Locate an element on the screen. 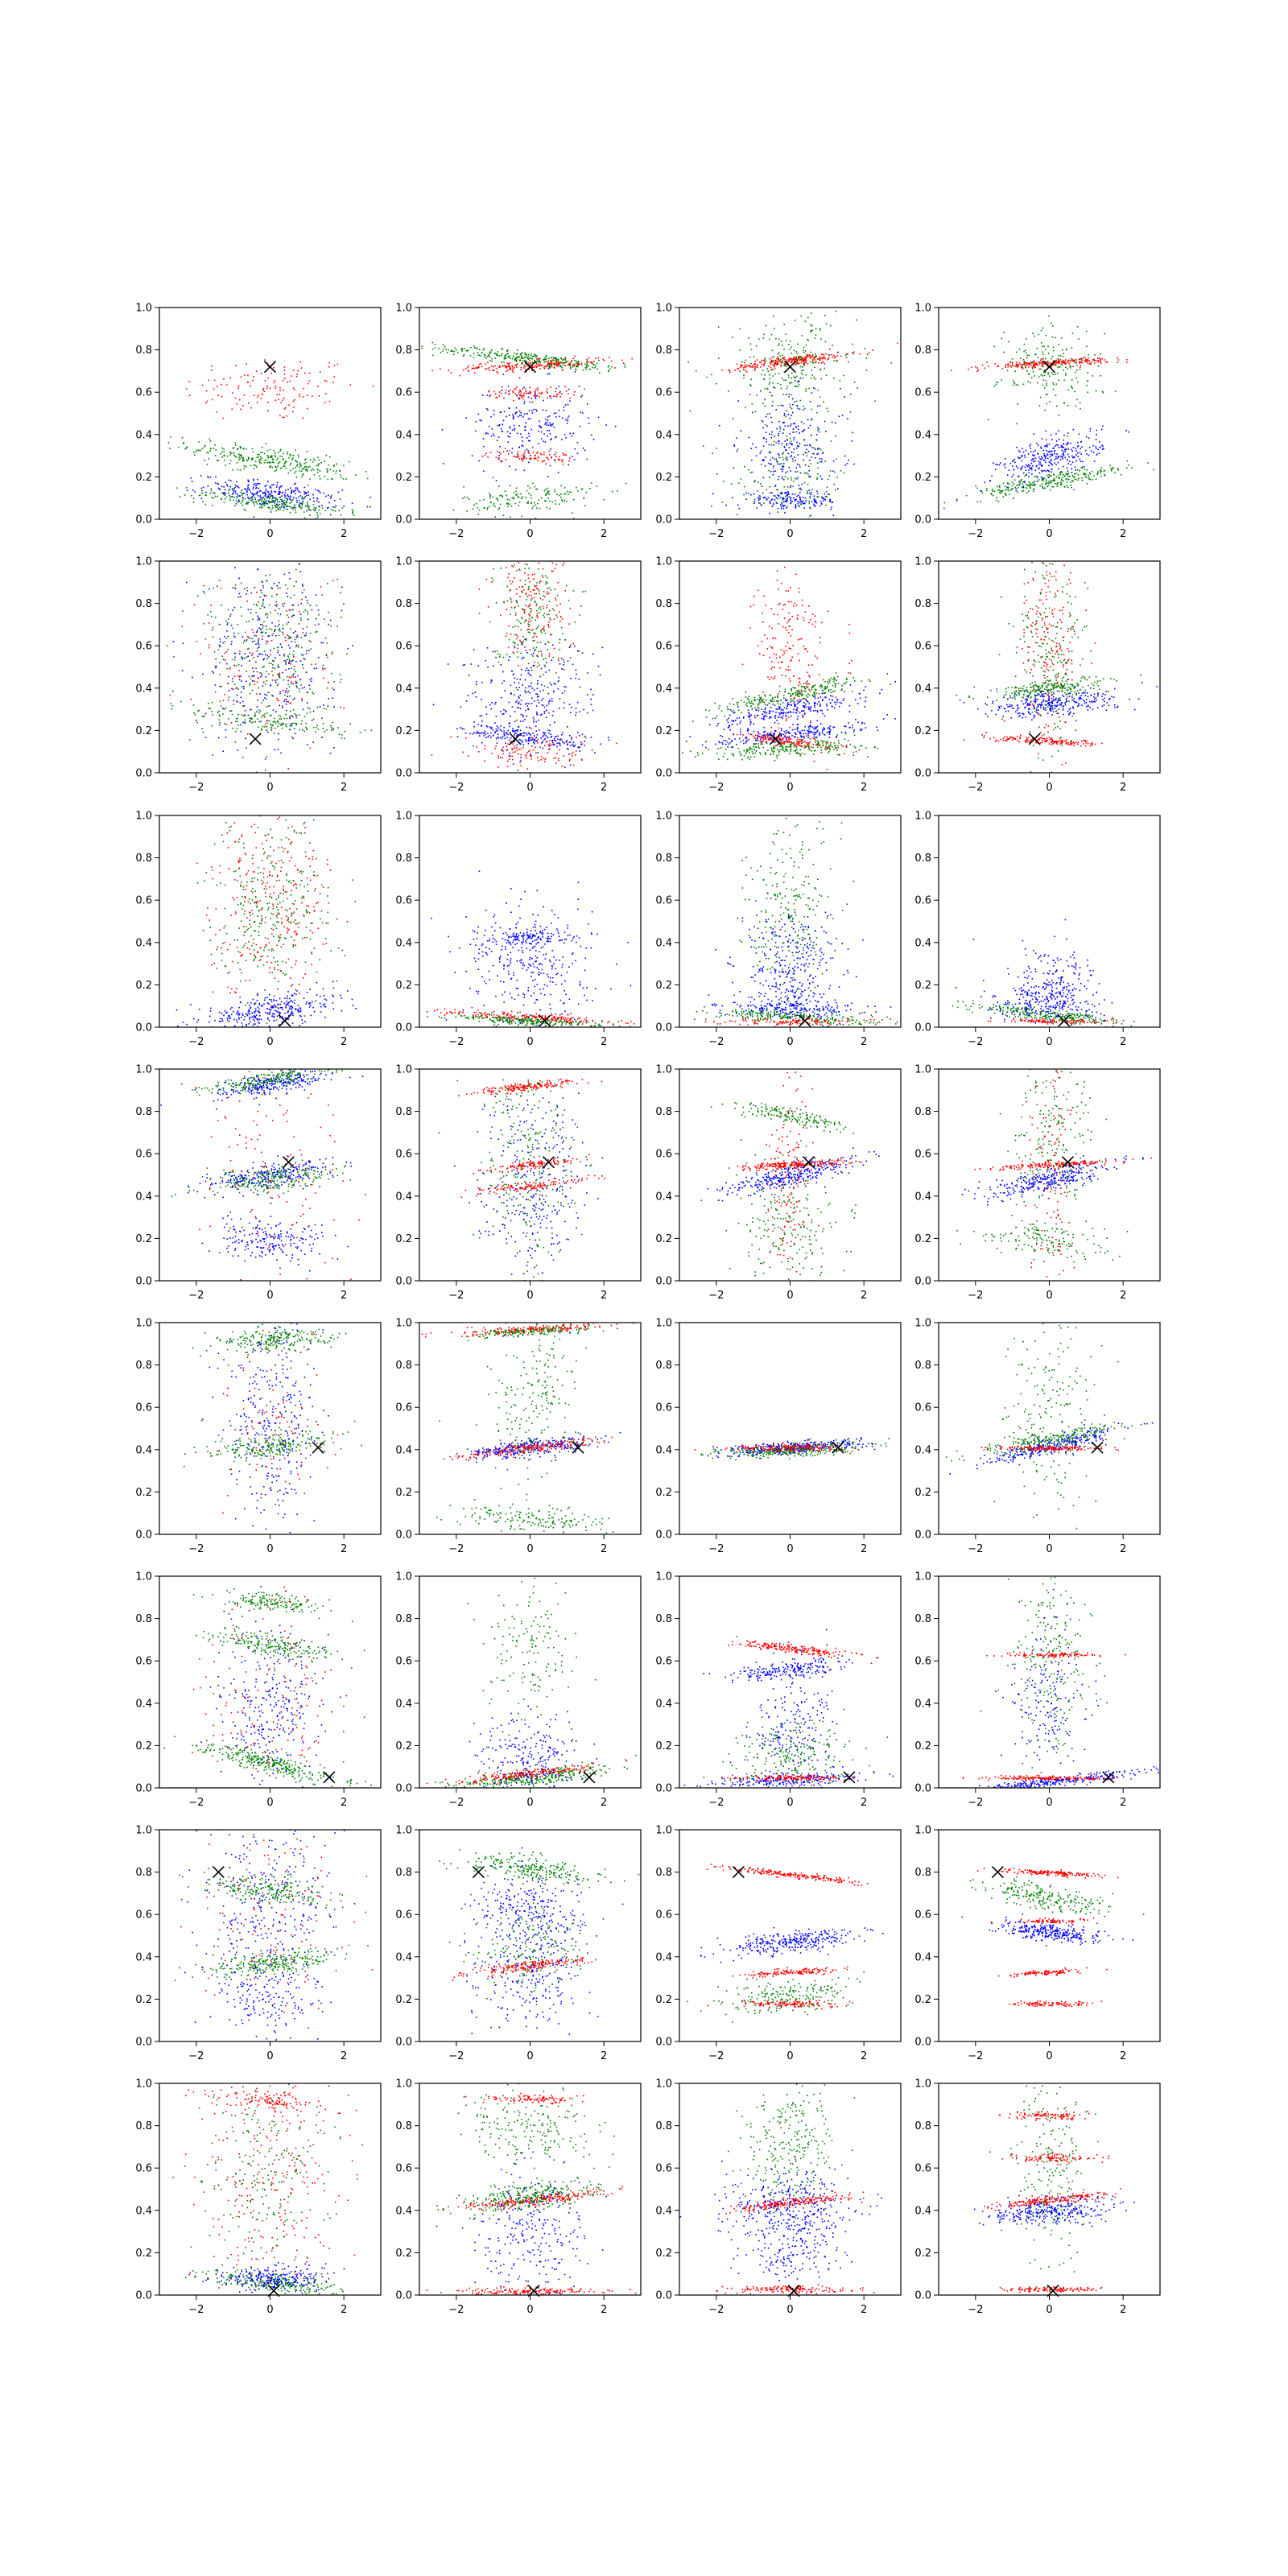 This screenshot has width=1288, height=2576. y-tick-label: 0.6 is located at coordinates (923, 393).